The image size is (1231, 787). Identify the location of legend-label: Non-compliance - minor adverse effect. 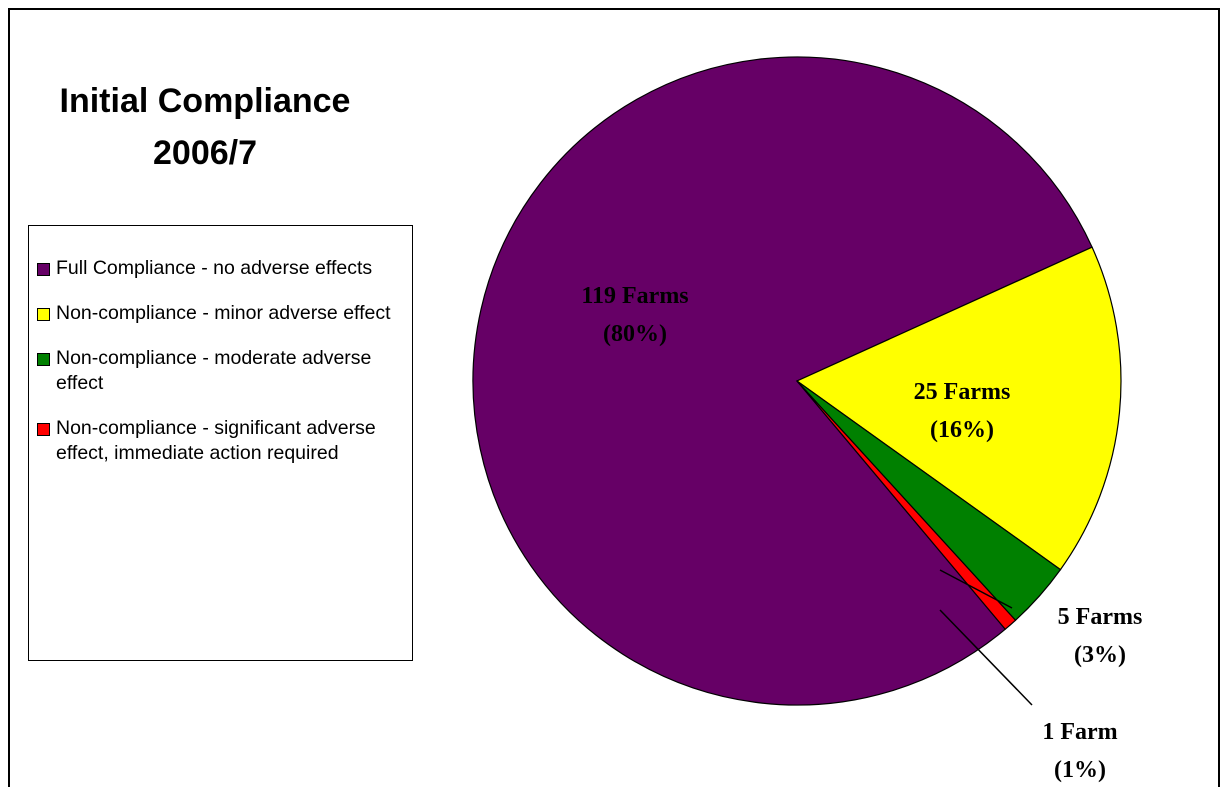
(223, 313).